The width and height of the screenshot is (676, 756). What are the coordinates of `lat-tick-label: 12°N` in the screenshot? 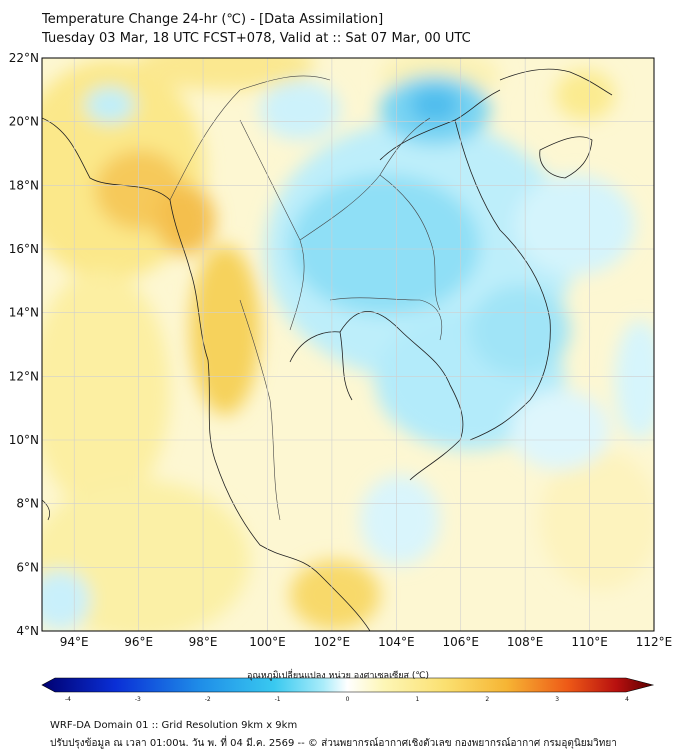 It's located at (24, 376).